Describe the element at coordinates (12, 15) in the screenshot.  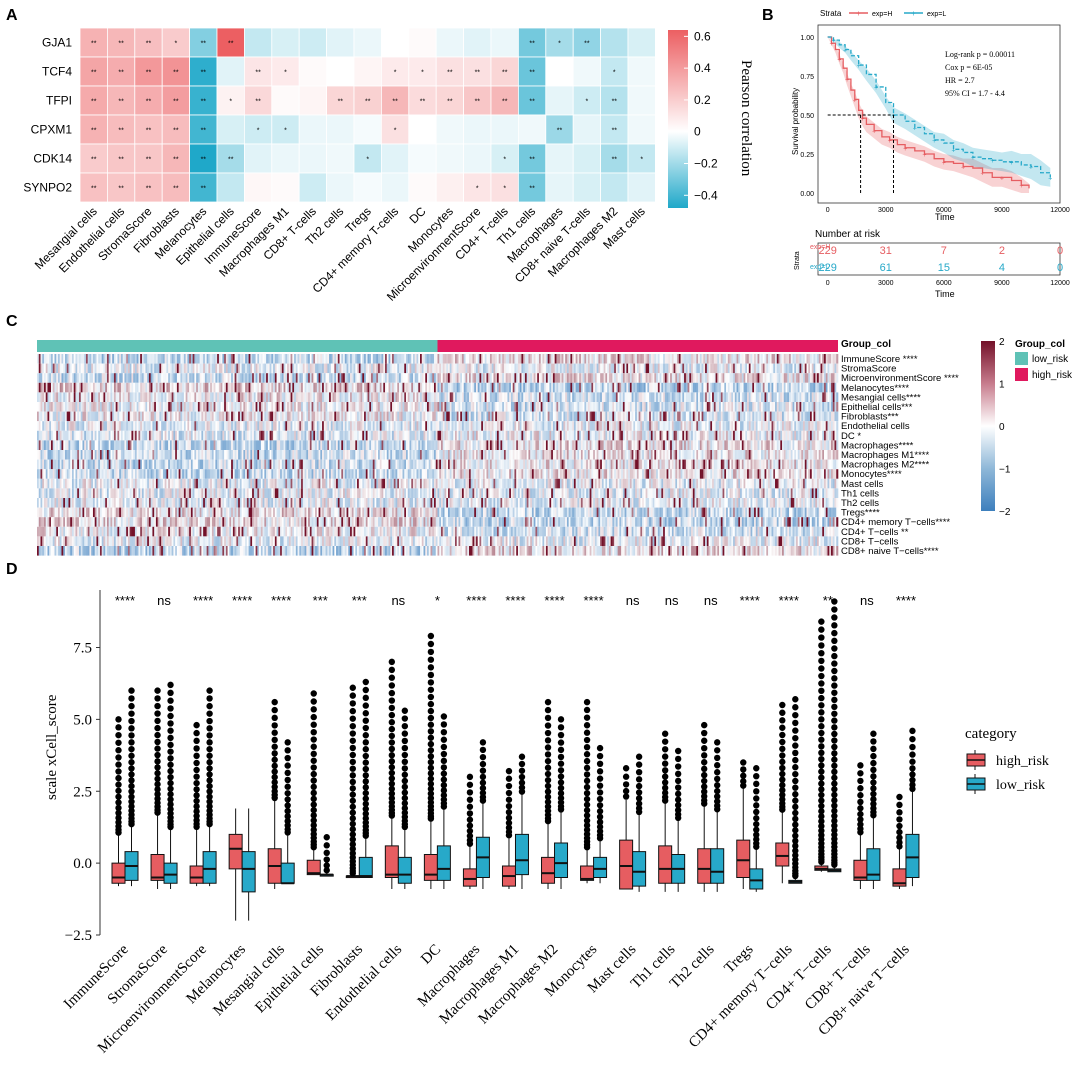
I see `panel-label-a: A` at that location.